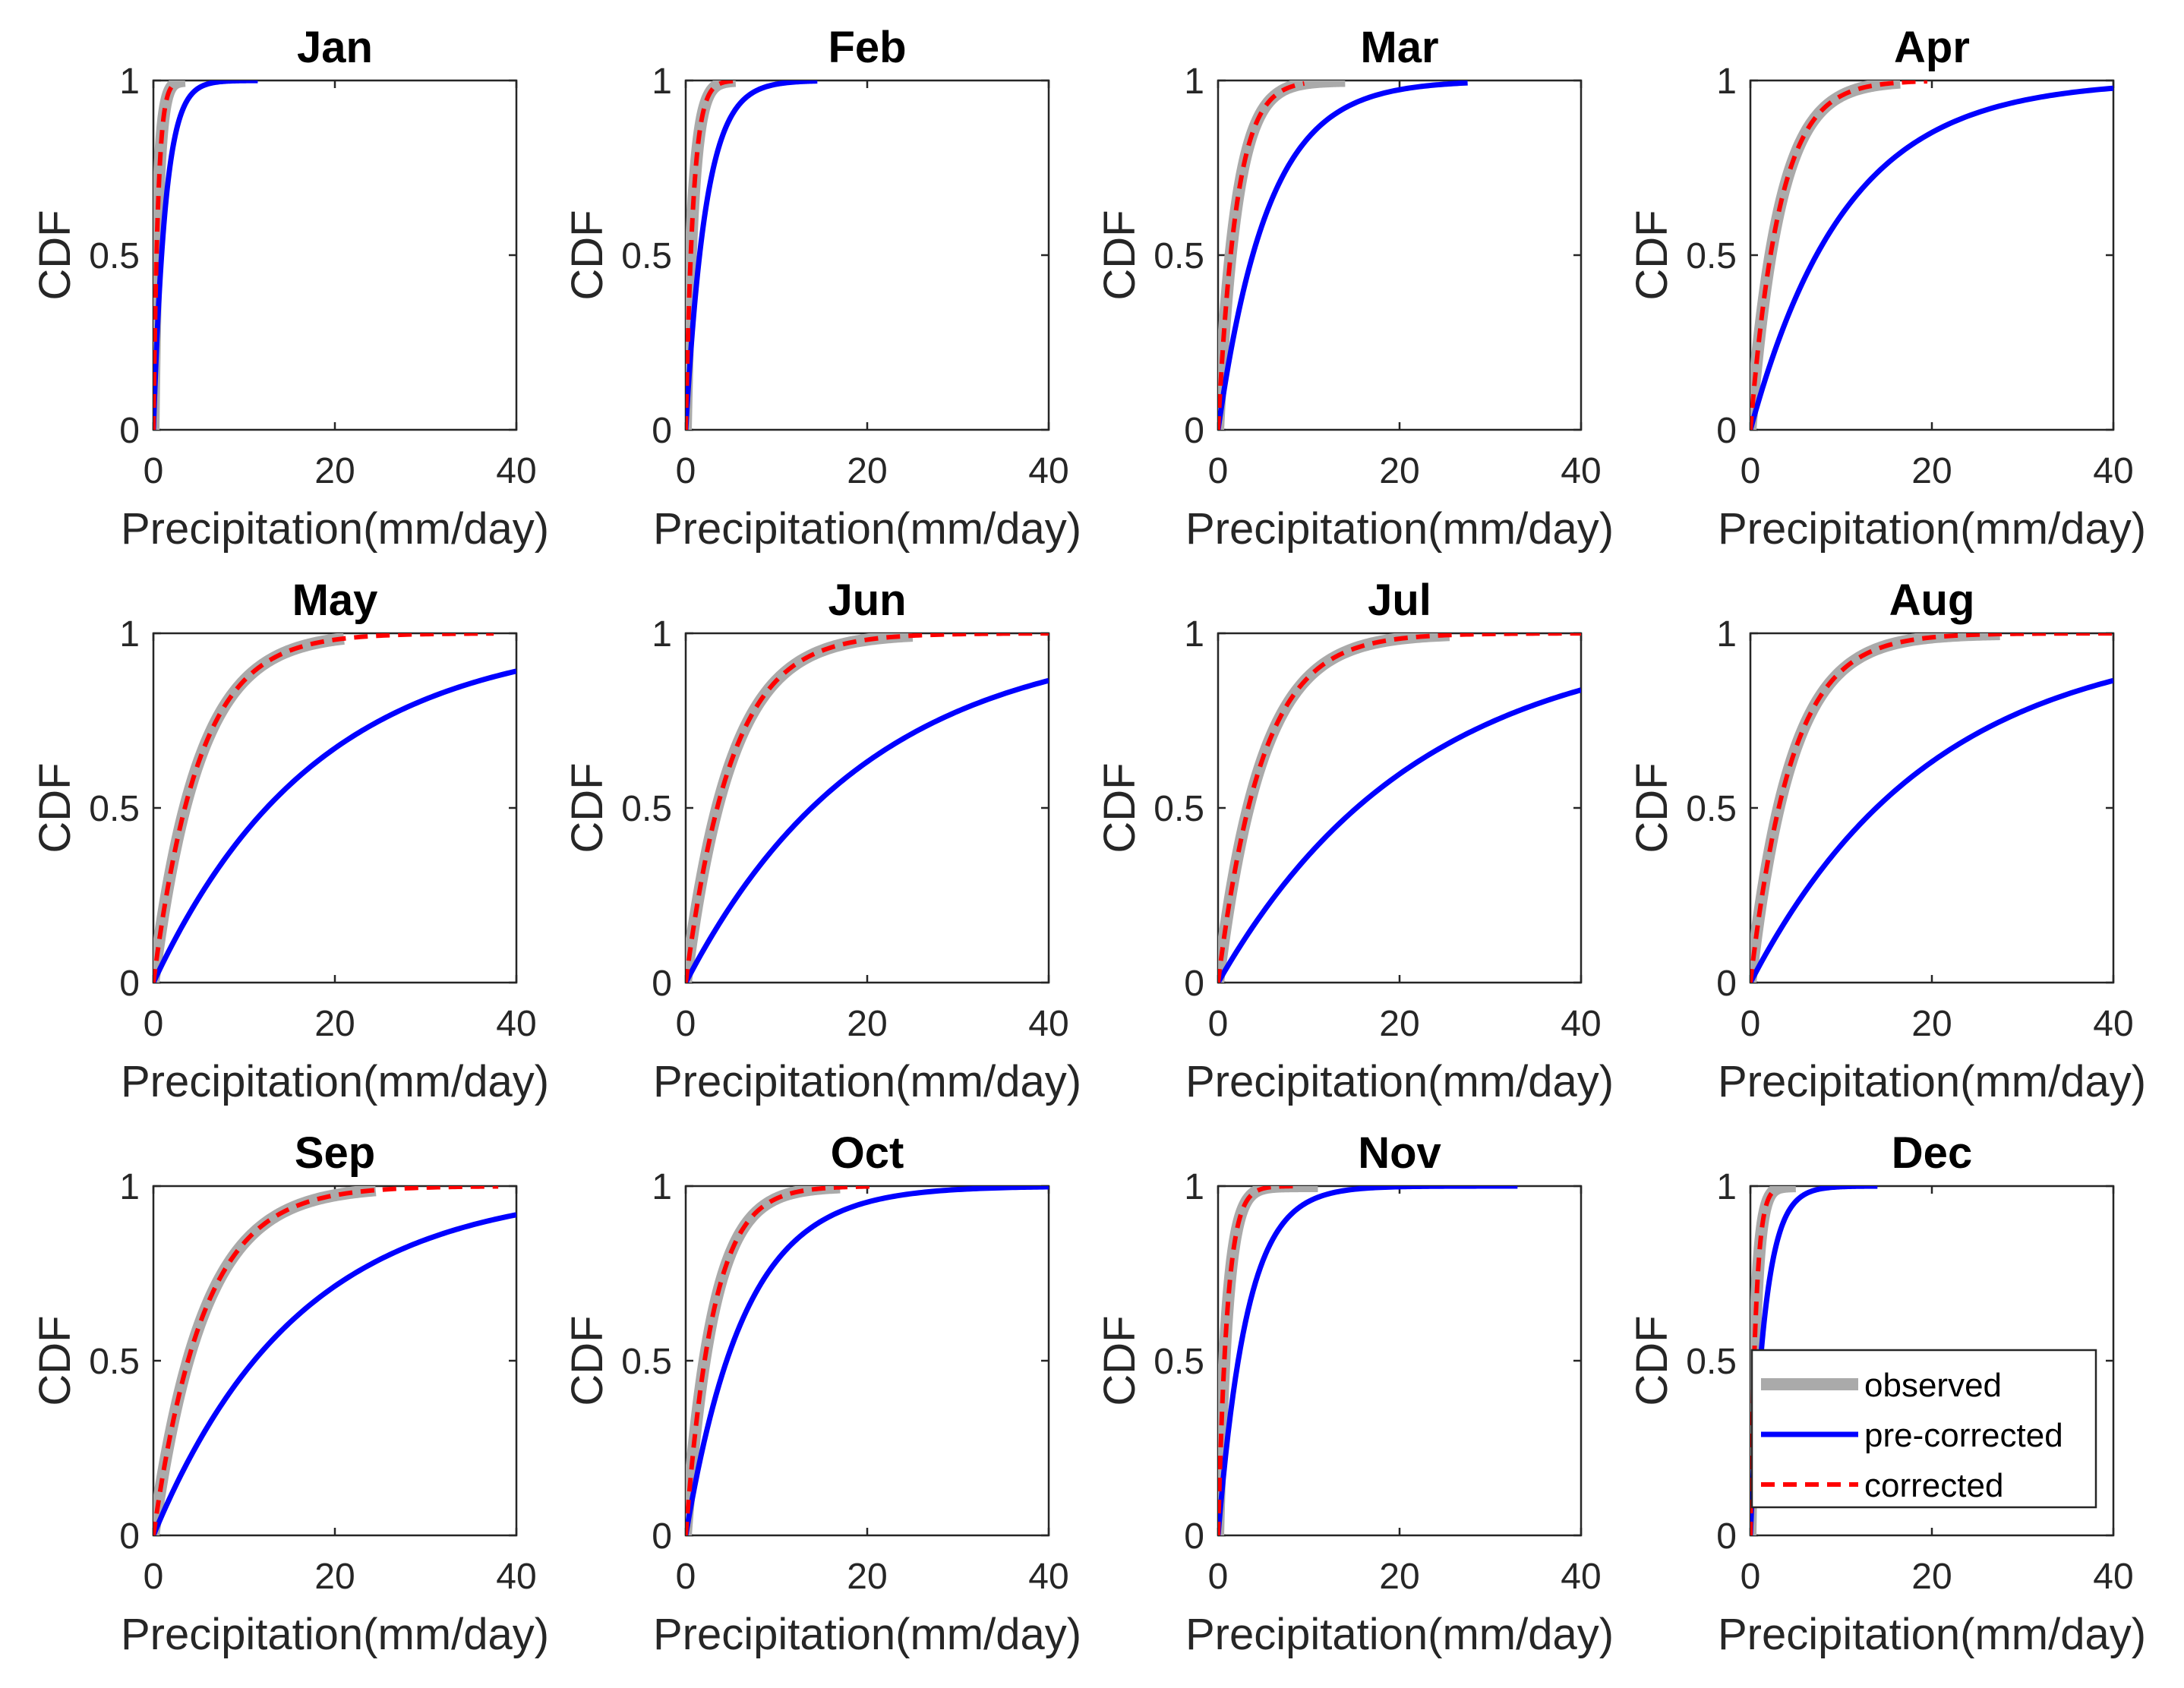 The width and height of the screenshot is (2184, 1688). What do you see at coordinates (1963, 1435) in the screenshot?
I see `legend-label-pre: pre-corrected` at bounding box center [1963, 1435].